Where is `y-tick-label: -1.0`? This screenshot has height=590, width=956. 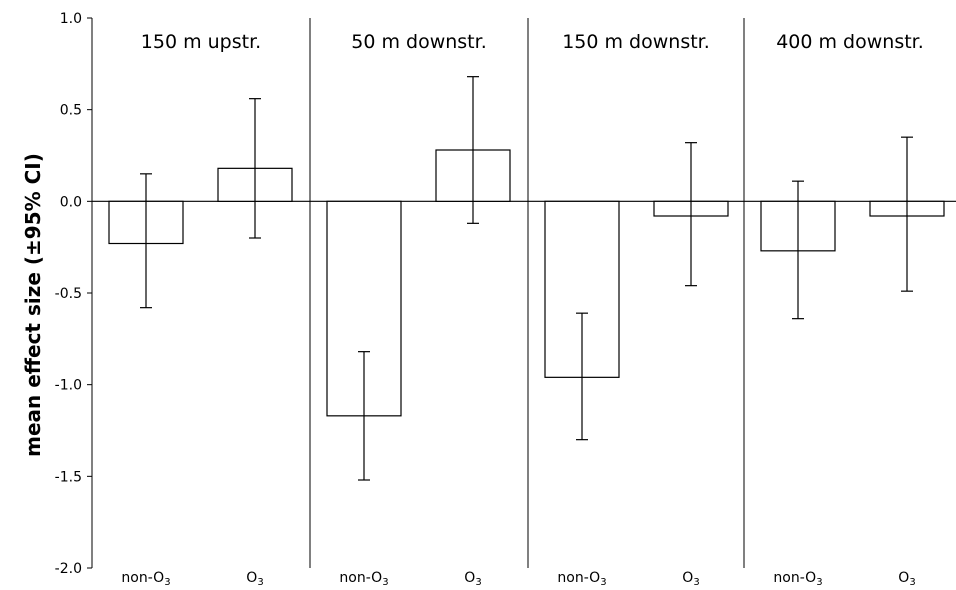 y-tick-label: -1.0 is located at coordinates (68, 386).